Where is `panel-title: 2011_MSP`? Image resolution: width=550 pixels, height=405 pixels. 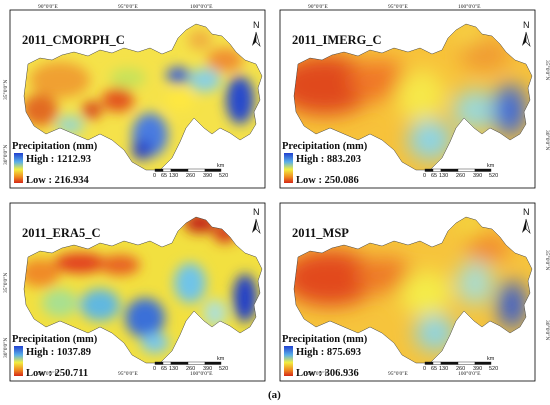 panel-title: 2011_MSP is located at coordinates (320, 233).